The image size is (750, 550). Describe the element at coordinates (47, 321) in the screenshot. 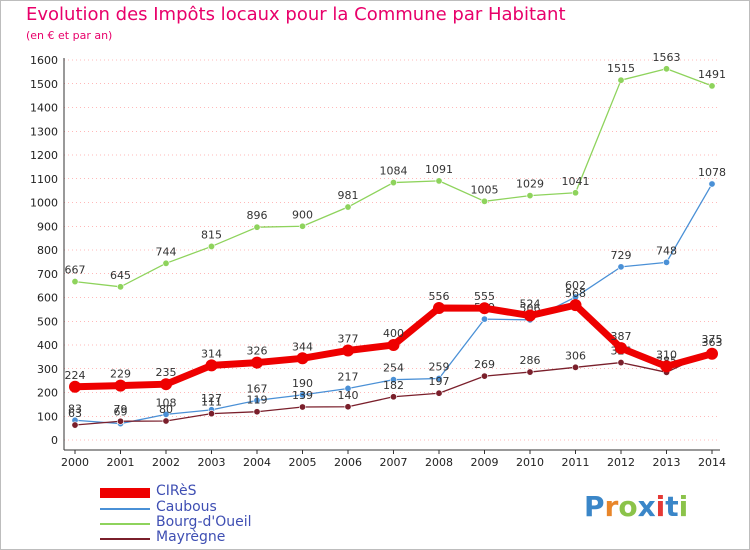

I see `y-tick-label: 500` at that location.